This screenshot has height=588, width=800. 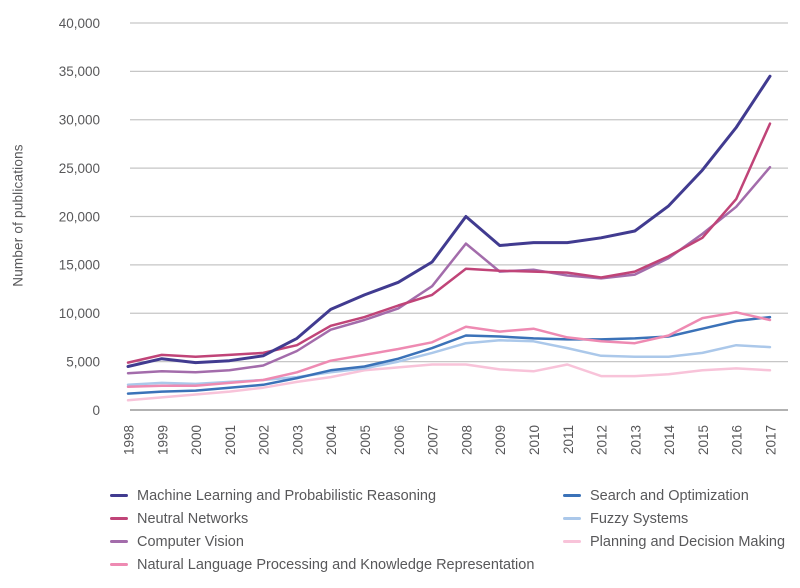 What do you see at coordinates (79, 168) in the screenshot?
I see `y-tick-label: 25,000` at bounding box center [79, 168].